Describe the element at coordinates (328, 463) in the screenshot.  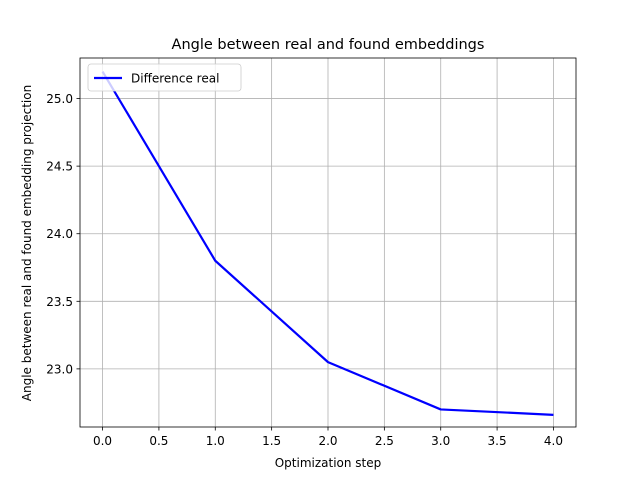
I see `x-axis-label: Optimization step` at that location.